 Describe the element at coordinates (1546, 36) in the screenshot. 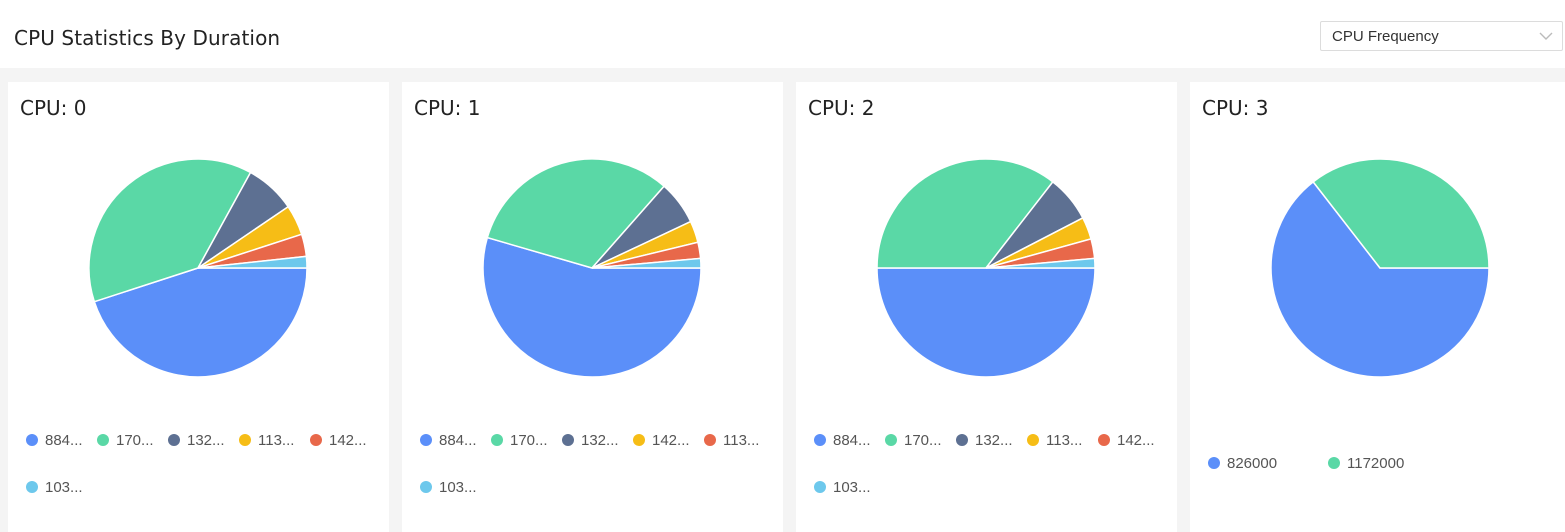

I see `chevron-down-icon` at that location.